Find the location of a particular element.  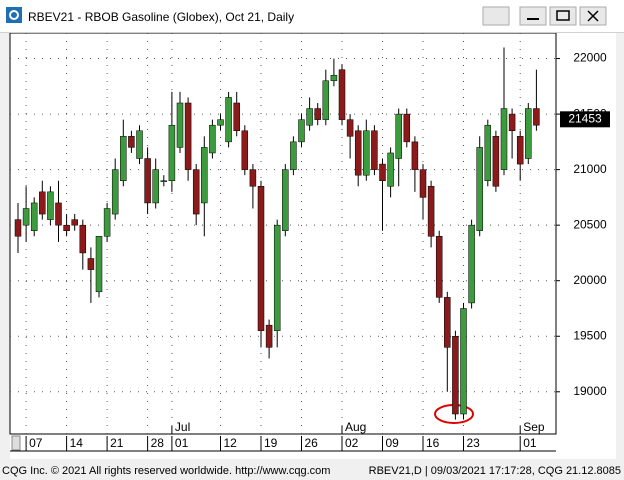

month-label: Jul is located at coordinates (182, 427).